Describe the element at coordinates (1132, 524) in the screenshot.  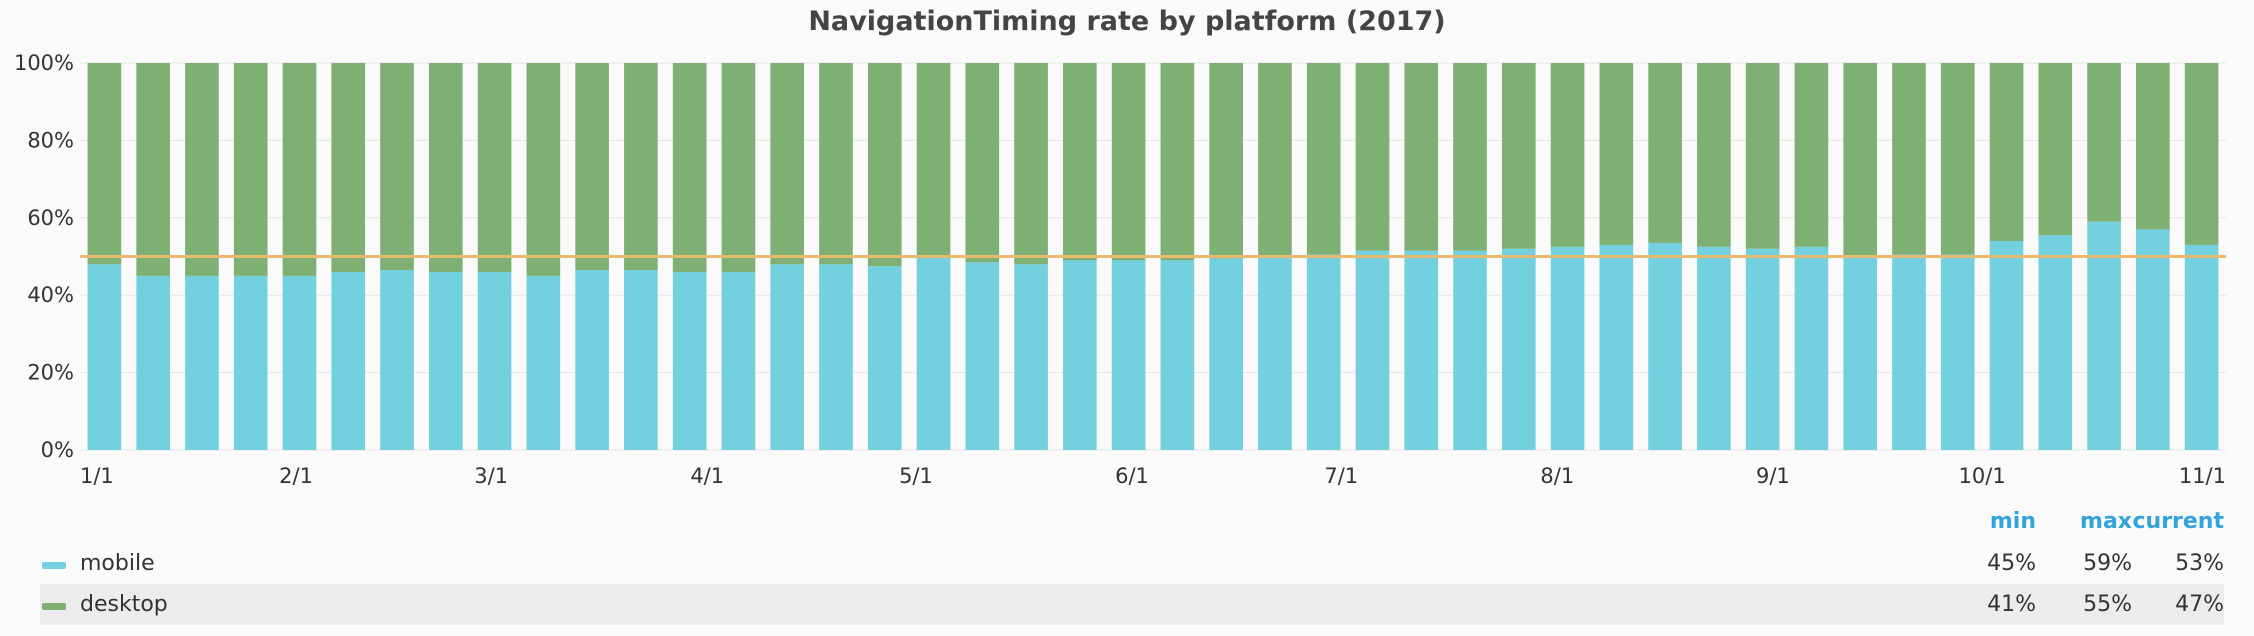
I see `legend-header: min max current` at that location.